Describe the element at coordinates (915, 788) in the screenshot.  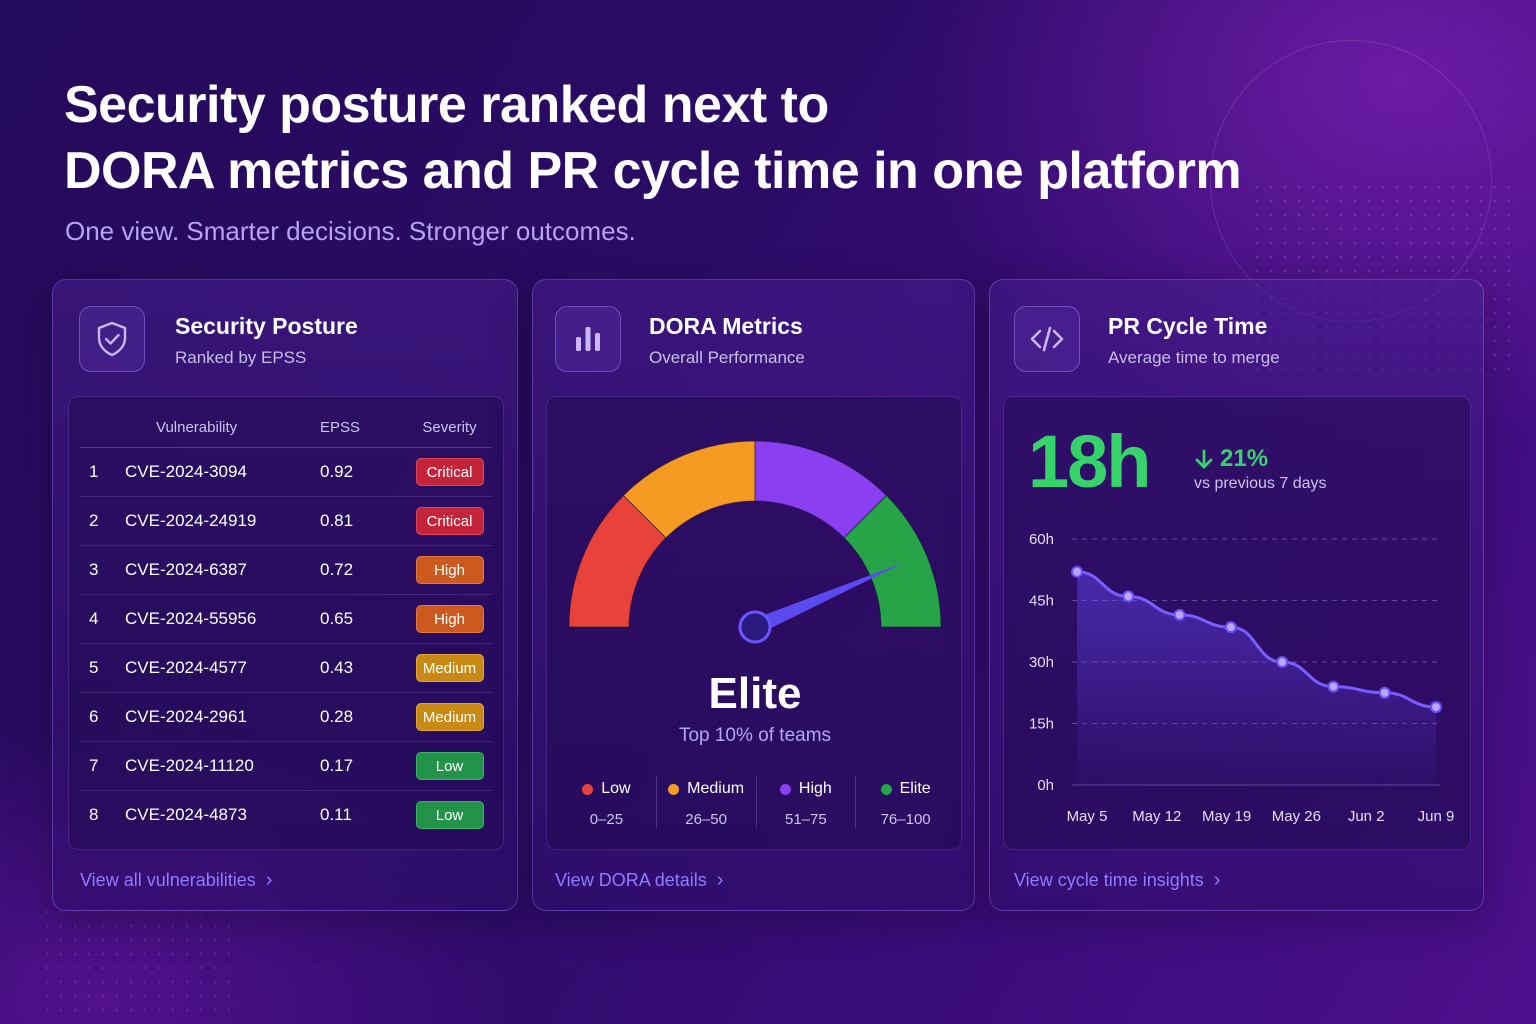
I see `legend-label: Elite` at that location.